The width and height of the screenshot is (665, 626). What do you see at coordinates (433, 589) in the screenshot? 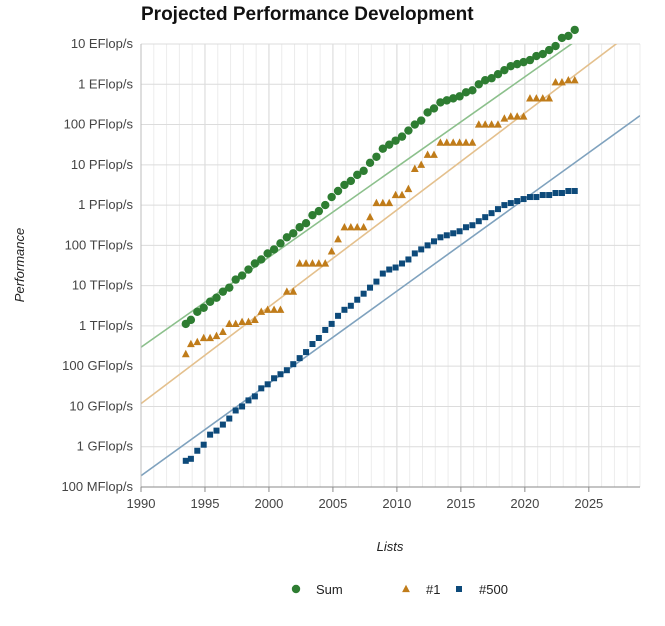
I see `legend-label-top1: #1` at bounding box center [433, 589].